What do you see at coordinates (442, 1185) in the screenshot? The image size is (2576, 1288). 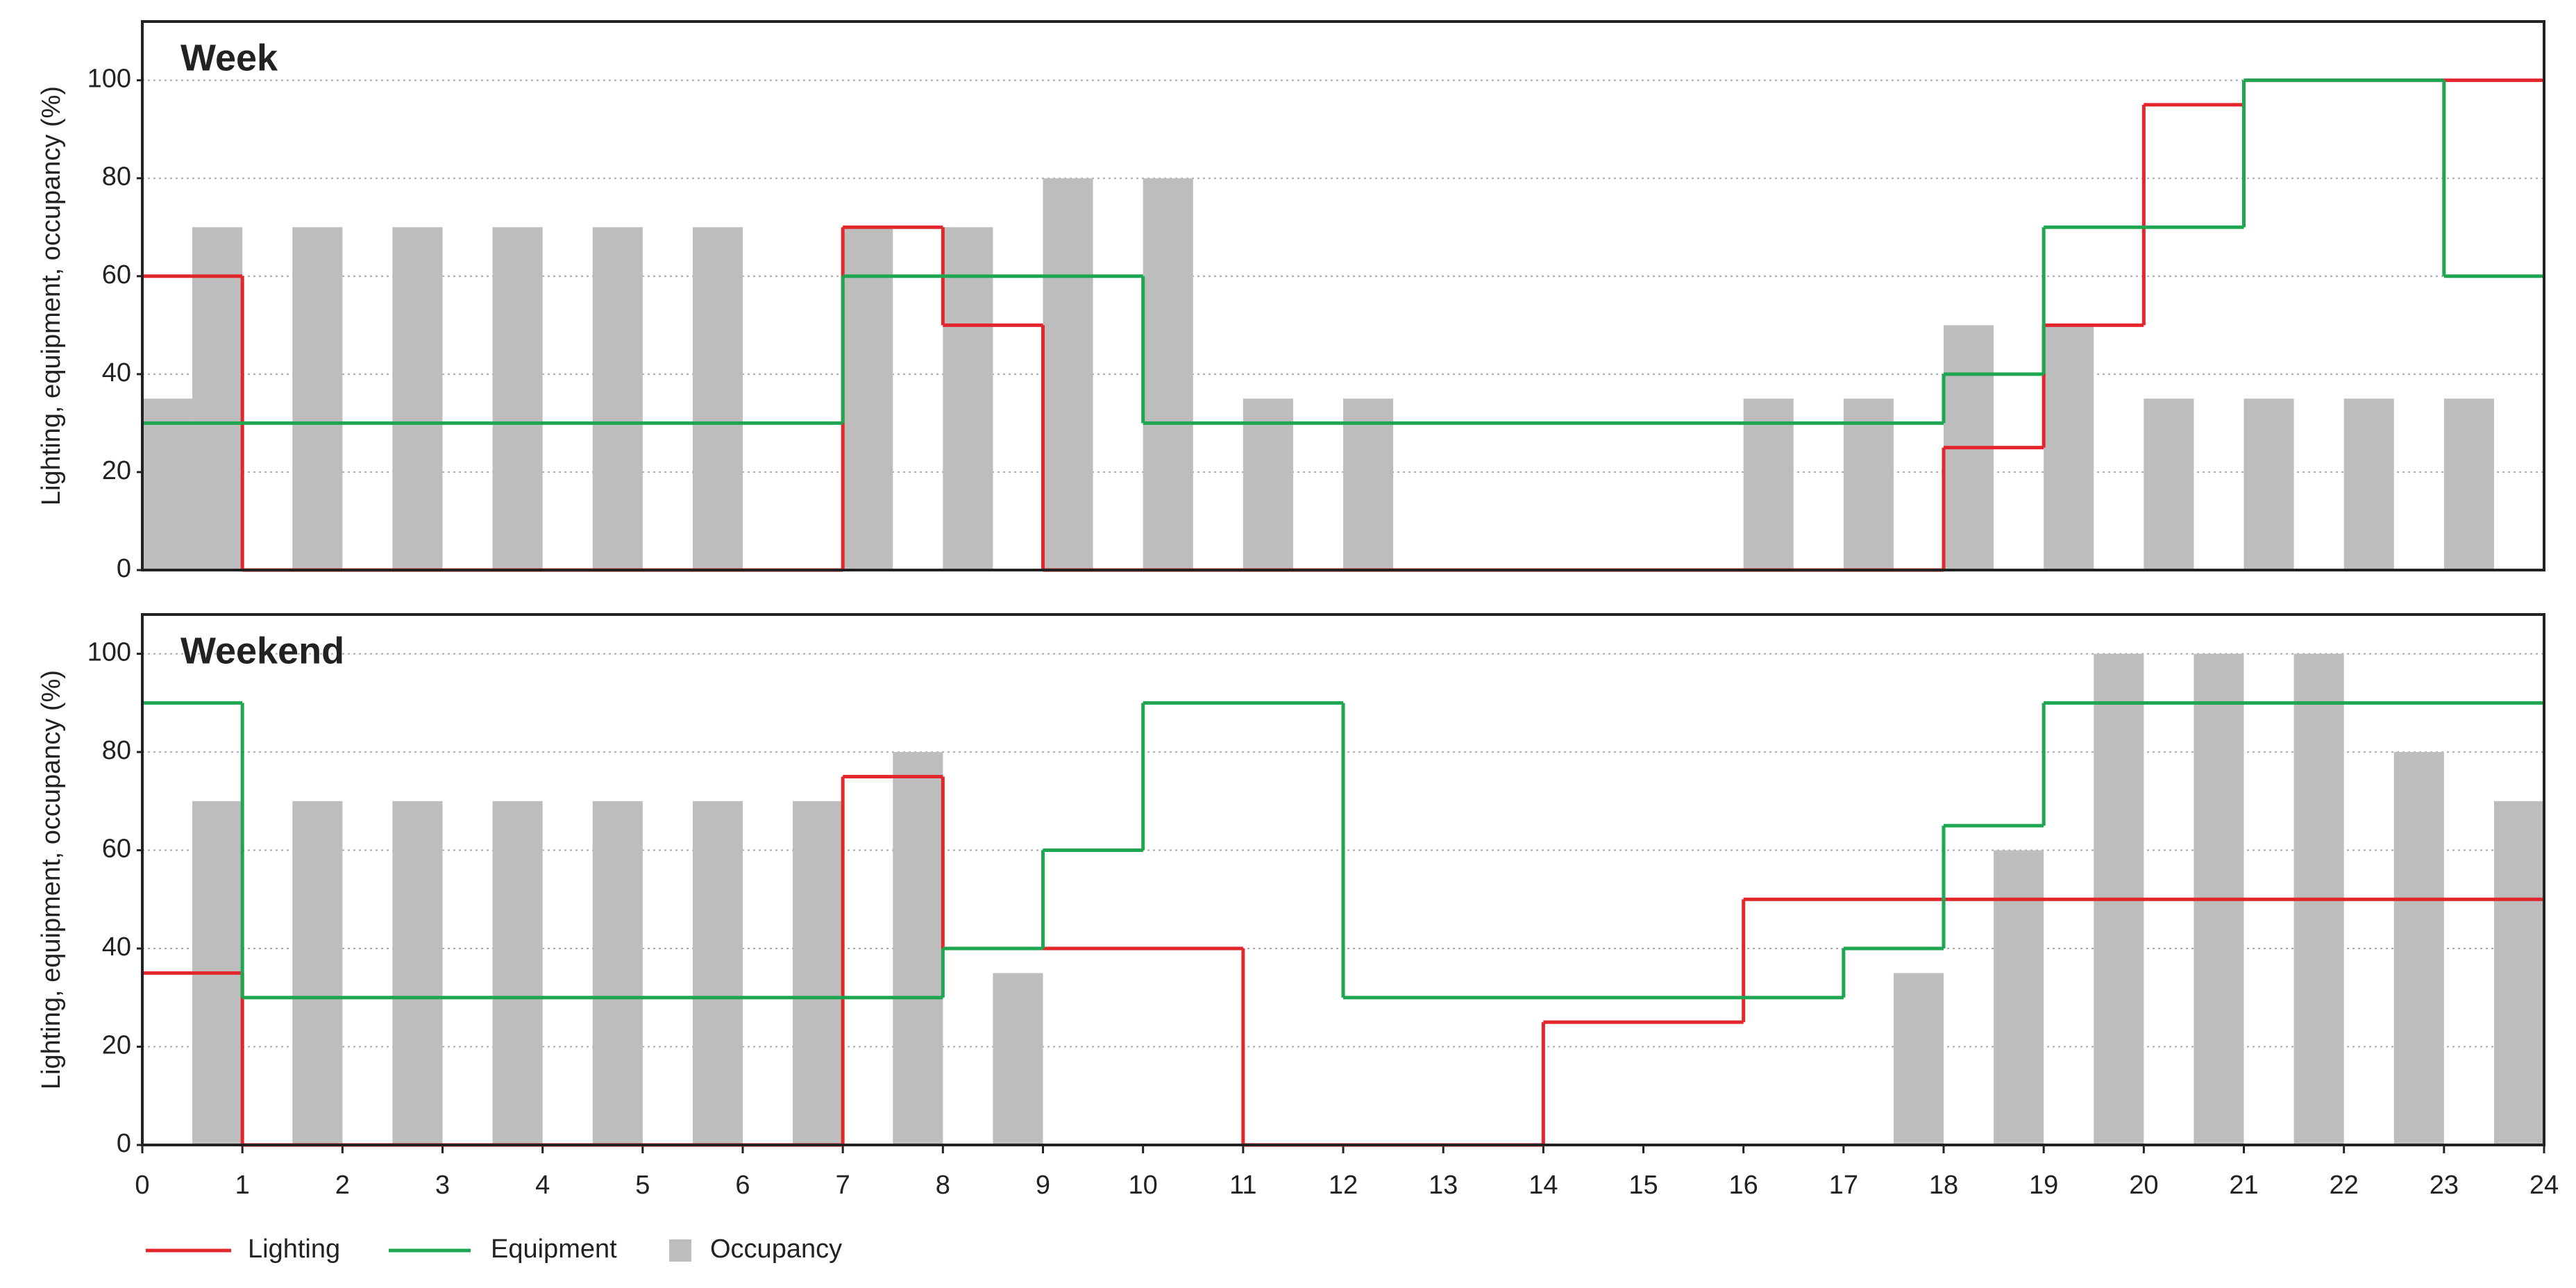 I see `x-tick-label: 3` at bounding box center [442, 1185].